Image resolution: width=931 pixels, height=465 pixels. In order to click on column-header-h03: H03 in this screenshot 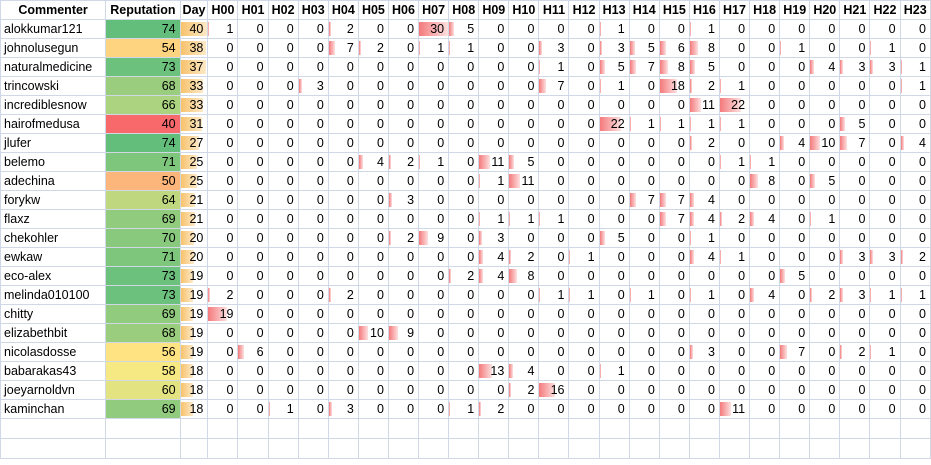, I will do `click(313, 10)`.